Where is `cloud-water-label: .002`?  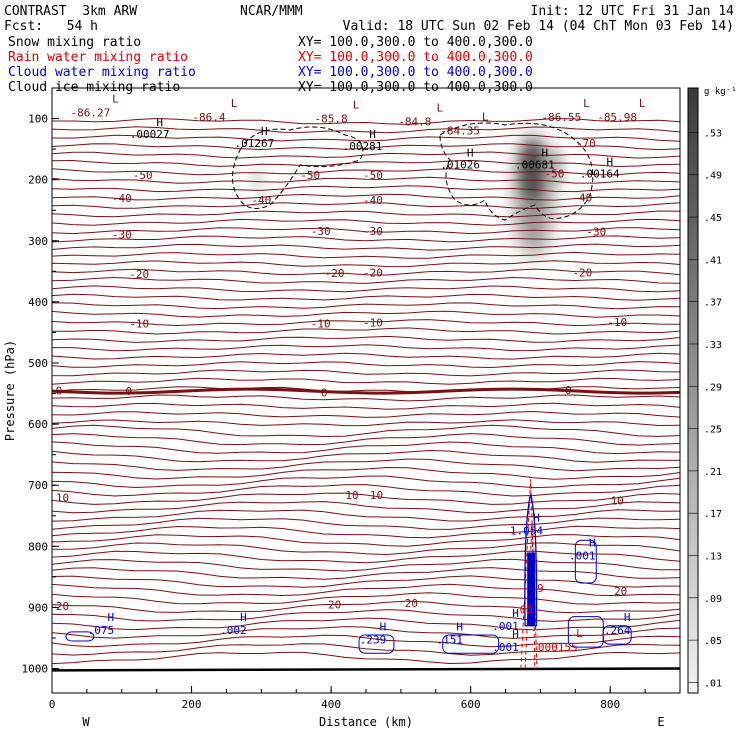 cloud-water-label: .002 is located at coordinates (233, 630).